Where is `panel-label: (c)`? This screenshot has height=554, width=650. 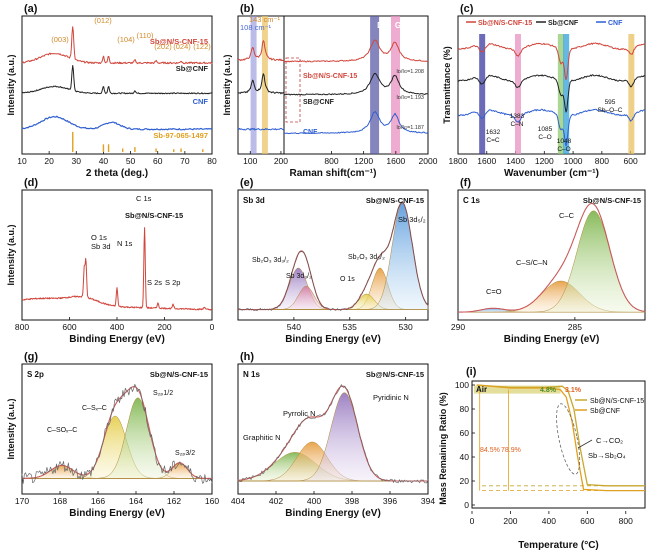
panel-label: (c) is located at coordinates (467, 9).